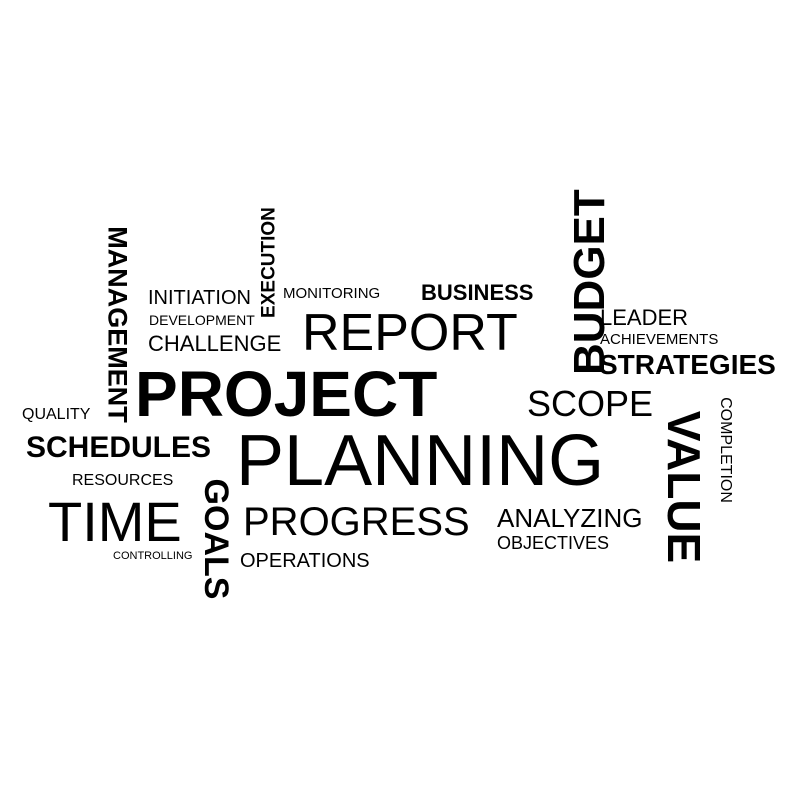  I want to click on word-leader: LEADER, so click(644, 317).